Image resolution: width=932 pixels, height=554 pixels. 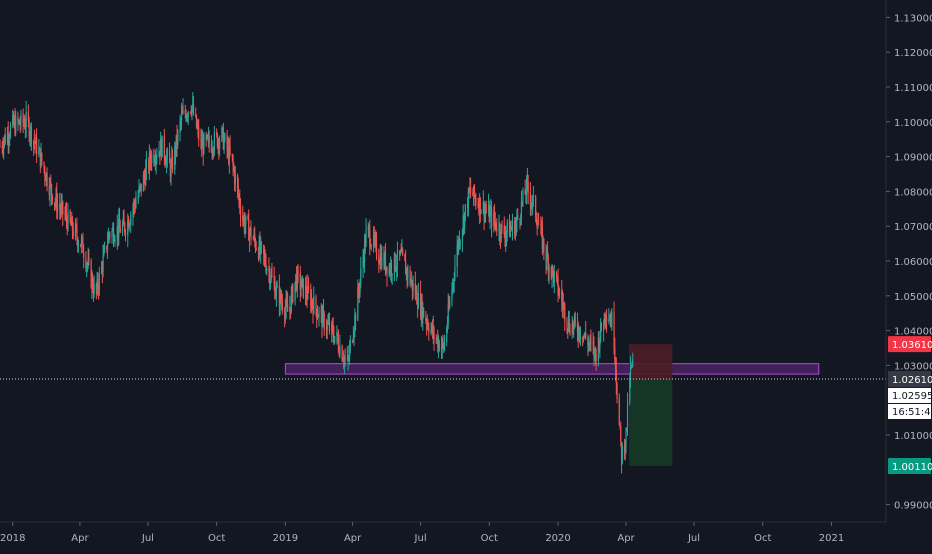 I want to click on price-badge-label: 1.00110, so click(x=912, y=467).